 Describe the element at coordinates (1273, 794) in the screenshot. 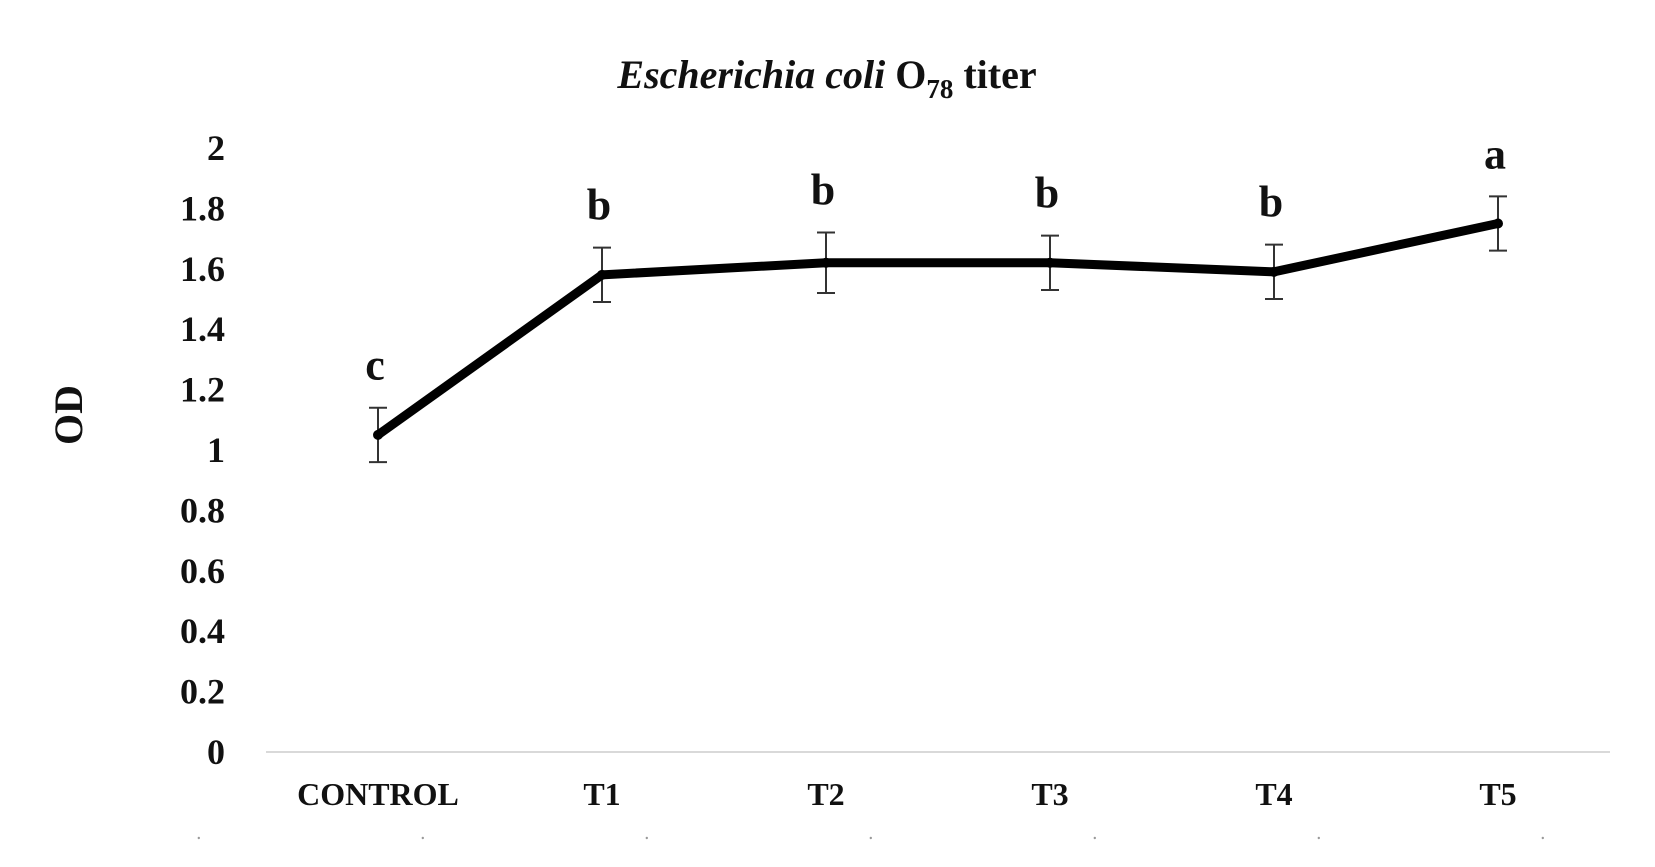

I see `x-tick-label: T4` at that location.